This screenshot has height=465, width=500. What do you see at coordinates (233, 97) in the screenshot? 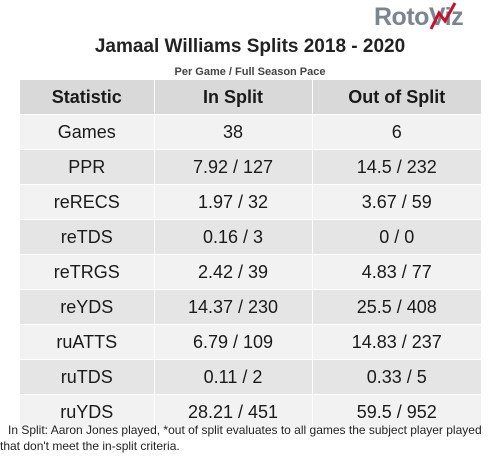
I see `column-header-in-split: In Split` at bounding box center [233, 97].